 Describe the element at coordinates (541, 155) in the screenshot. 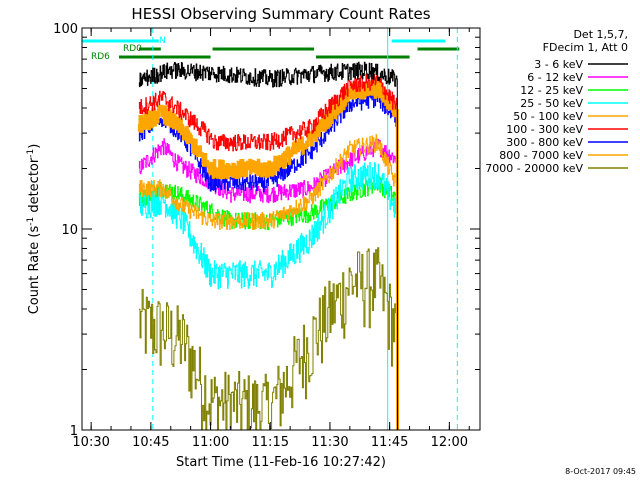

I see `legend-label: 800 - 7000 keV` at that location.